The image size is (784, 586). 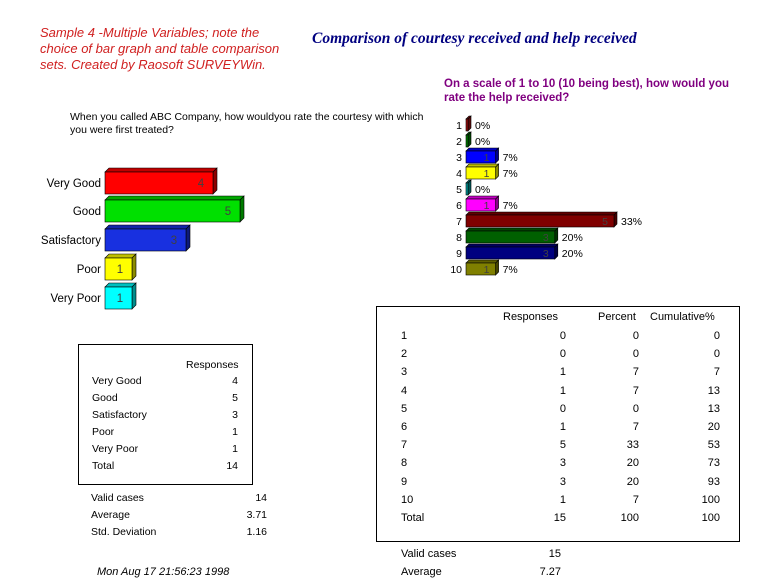 What do you see at coordinates (713, 427) in the screenshot?
I see `help-row-cumulative: 20` at bounding box center [713, 427].